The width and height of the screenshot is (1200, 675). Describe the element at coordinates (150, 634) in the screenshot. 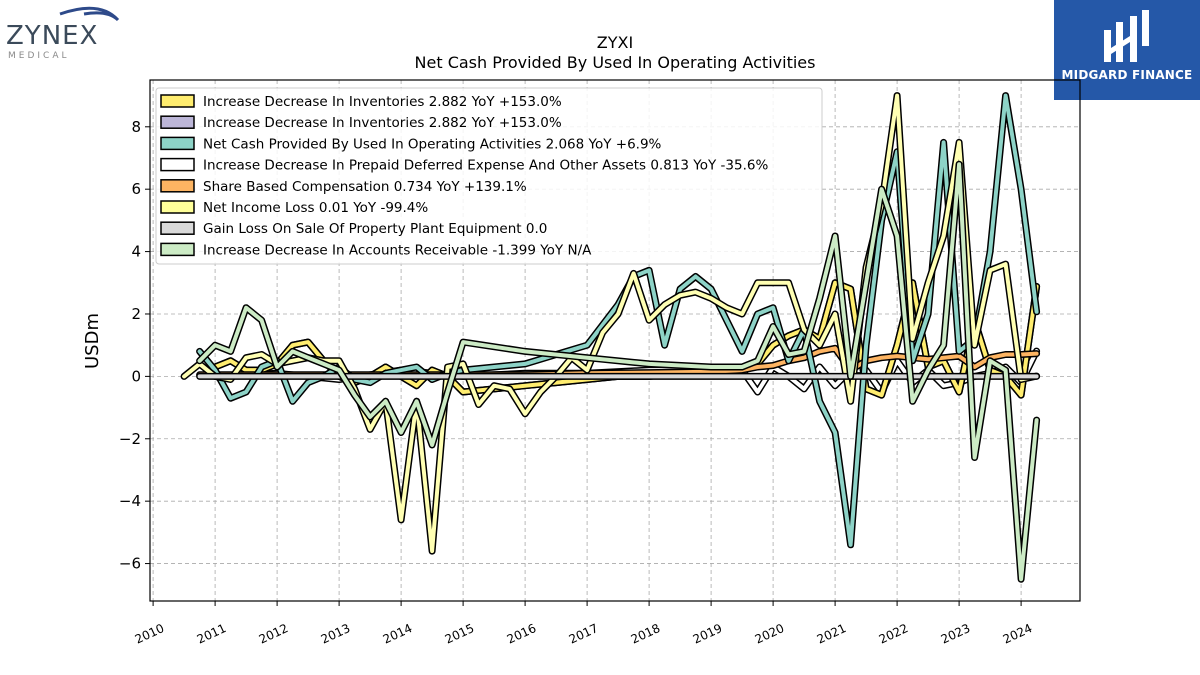

I see `x-tick-label: 2010` at that location.